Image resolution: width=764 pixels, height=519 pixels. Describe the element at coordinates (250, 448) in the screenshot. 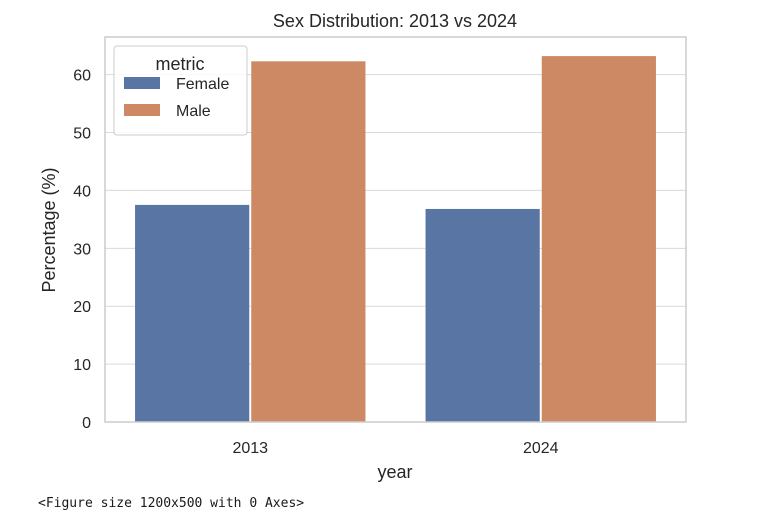

I see `x-tick-label: 2013` at that location.